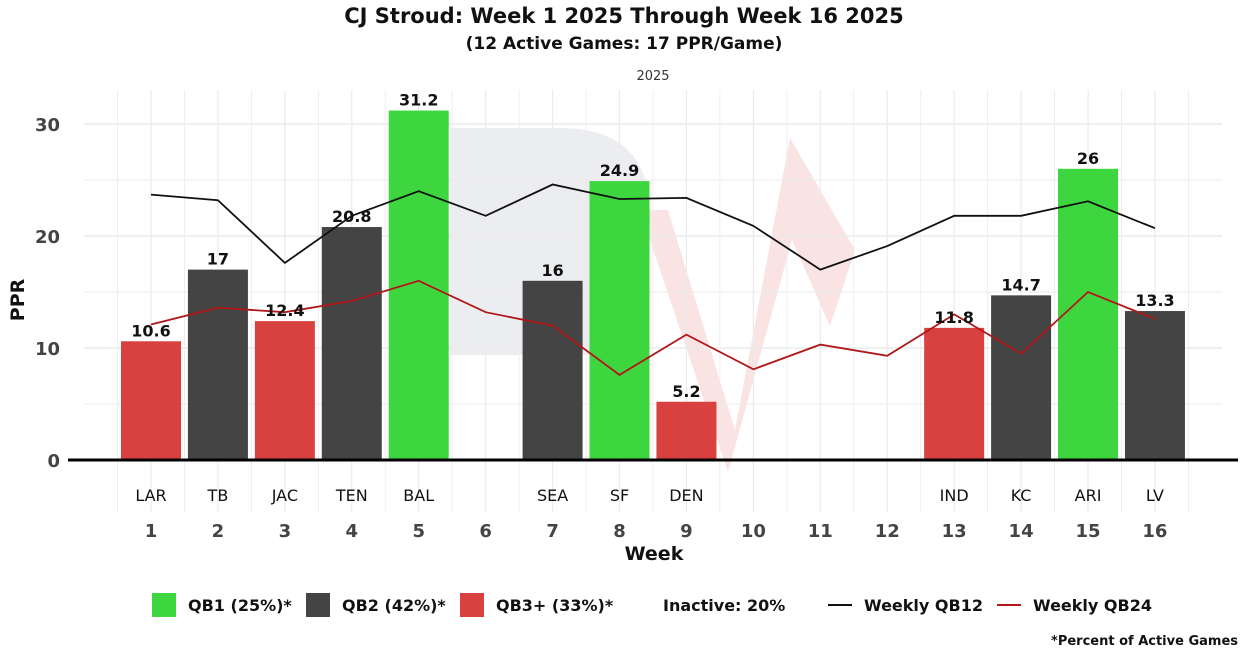 The height and width of the screenshot is (660, 1248). What do you see at coordinates (923, 605) in the screenshot?
I see `legend-label: Weekly QB12` at bounding box center [923, 605].